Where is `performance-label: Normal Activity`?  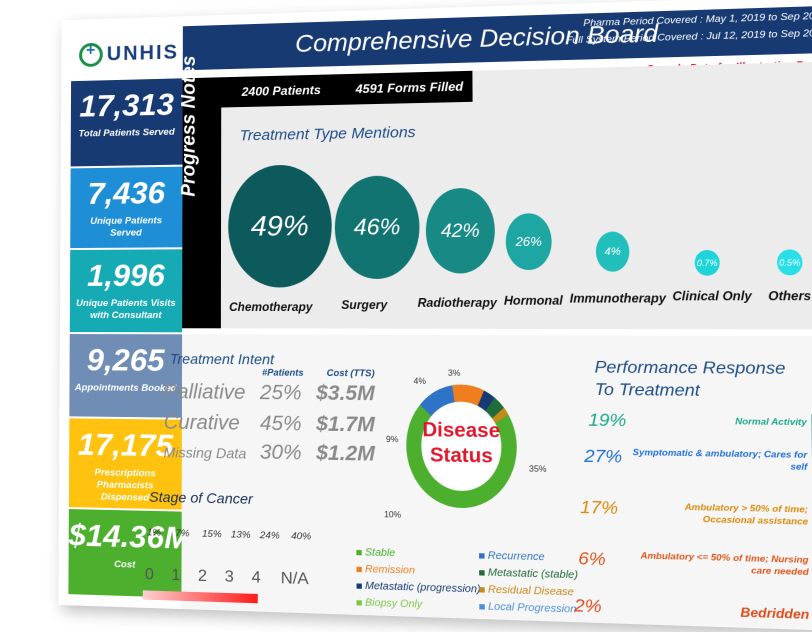
performance-label: Normal Activity is located at coordinates (729, 422).